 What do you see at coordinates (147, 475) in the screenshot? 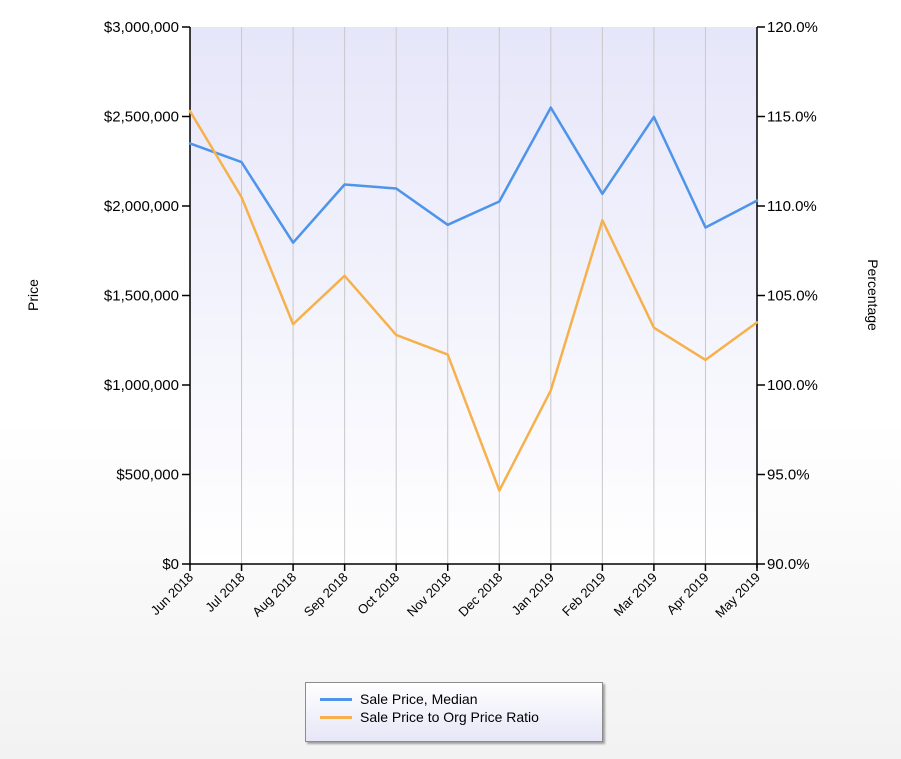
I see `y-tick-label: $500,000` at bounding box center [147, 475].